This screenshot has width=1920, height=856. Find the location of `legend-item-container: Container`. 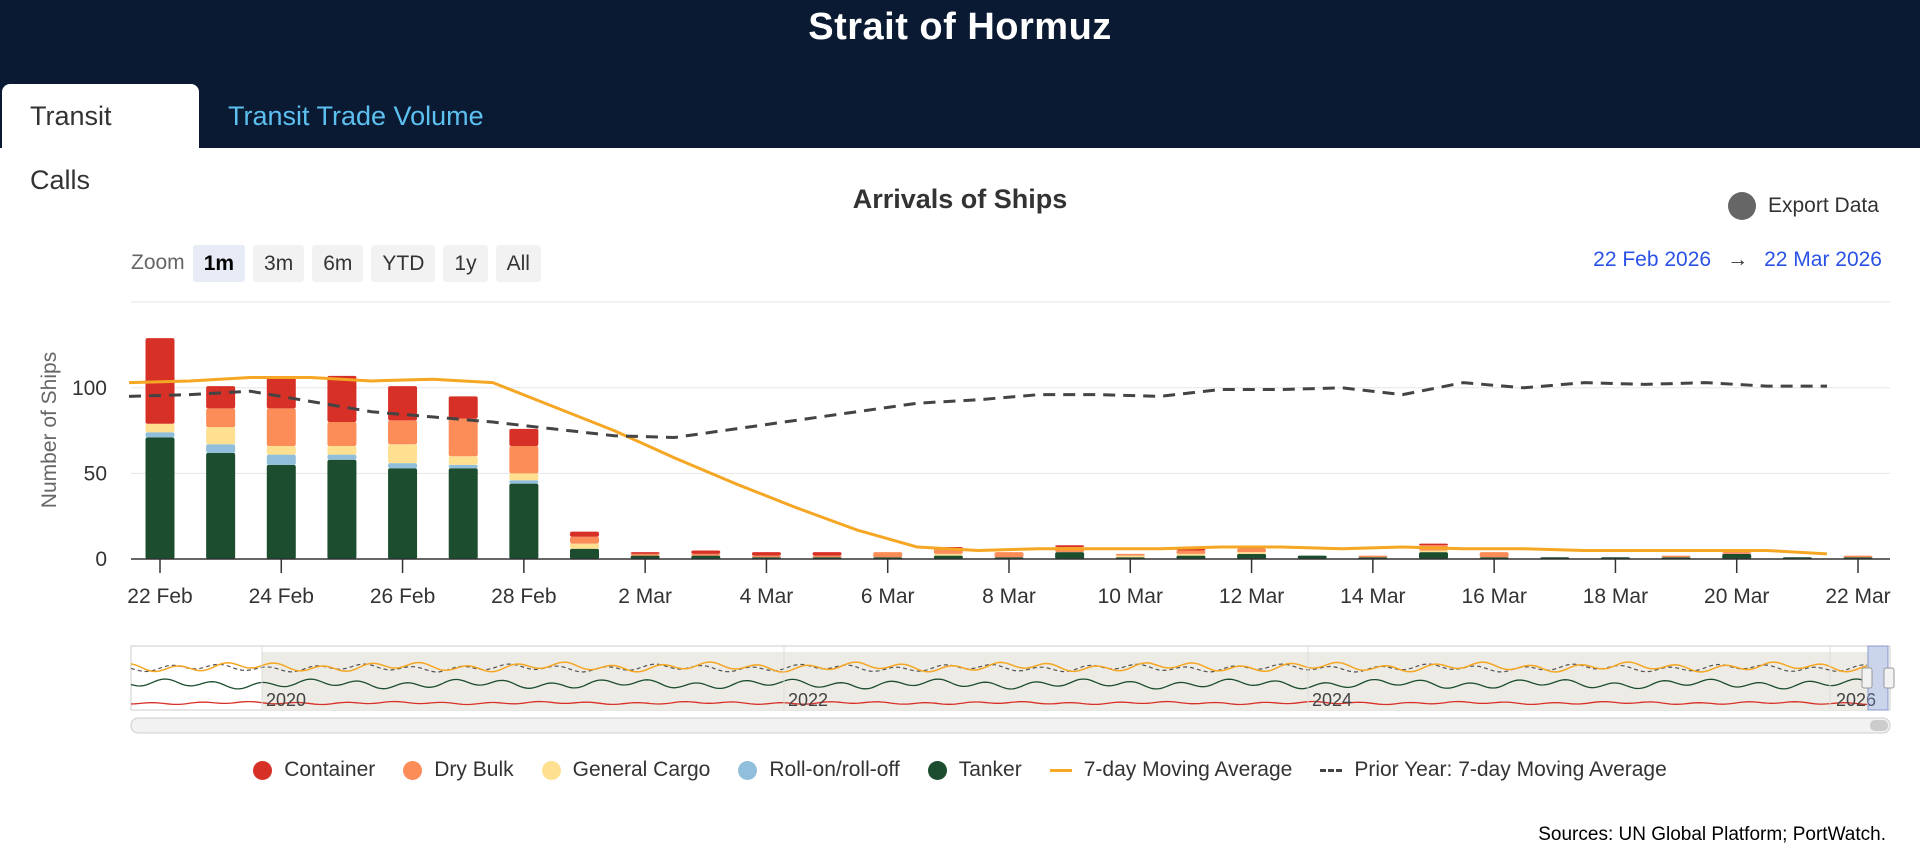

legend-item-container: Container is located at coordinates (314, 770).